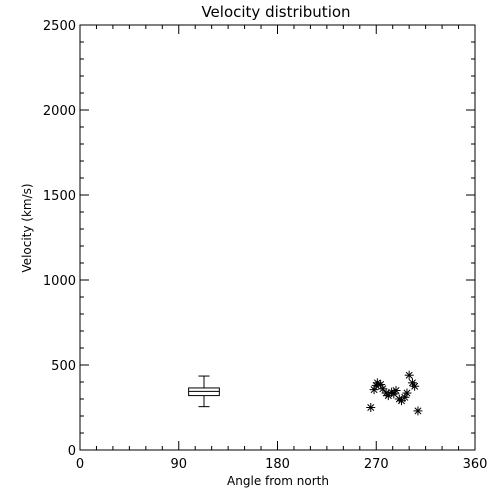  I want to click on y-tick-label: 2500, so click(59, 26).